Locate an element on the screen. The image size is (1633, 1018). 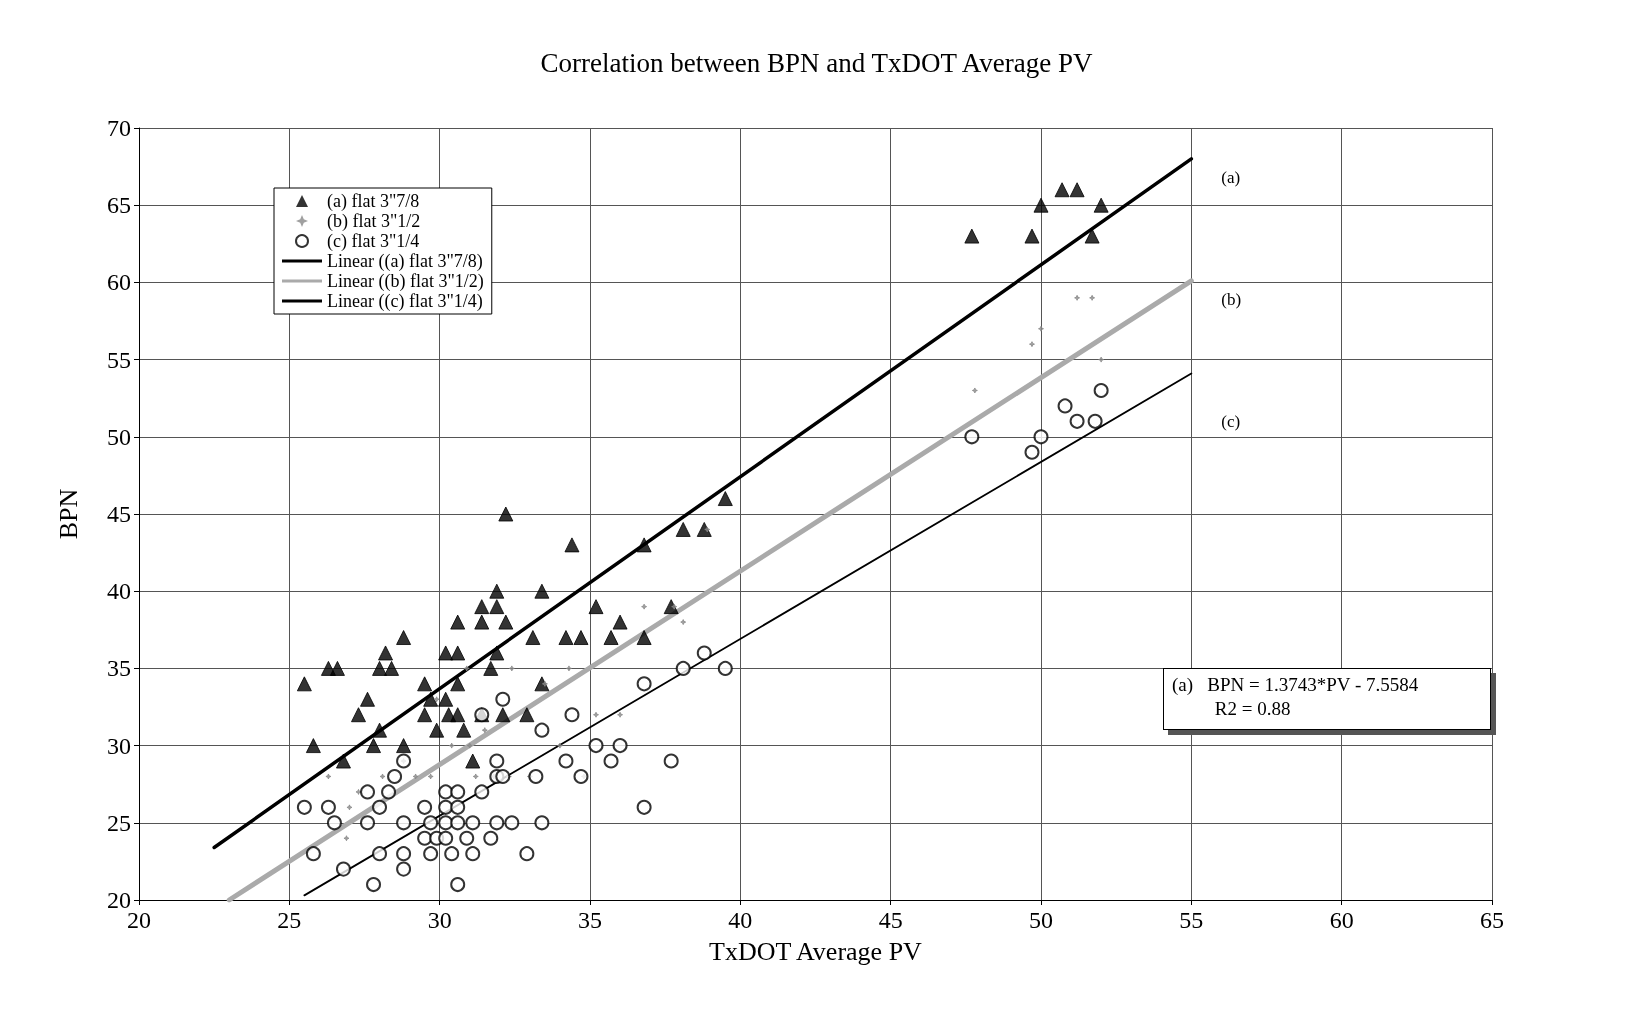
legend-label: Linear ((b) flat 3"1/2) is located at coordinates (405, 281).